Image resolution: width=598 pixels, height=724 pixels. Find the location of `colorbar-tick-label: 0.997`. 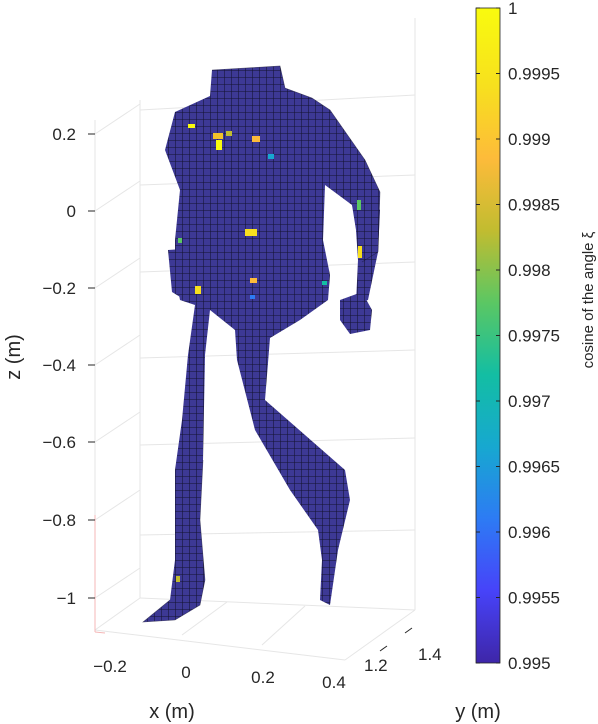

colorbar-tick-label: 0.997 is located at coordinates (529, 401).